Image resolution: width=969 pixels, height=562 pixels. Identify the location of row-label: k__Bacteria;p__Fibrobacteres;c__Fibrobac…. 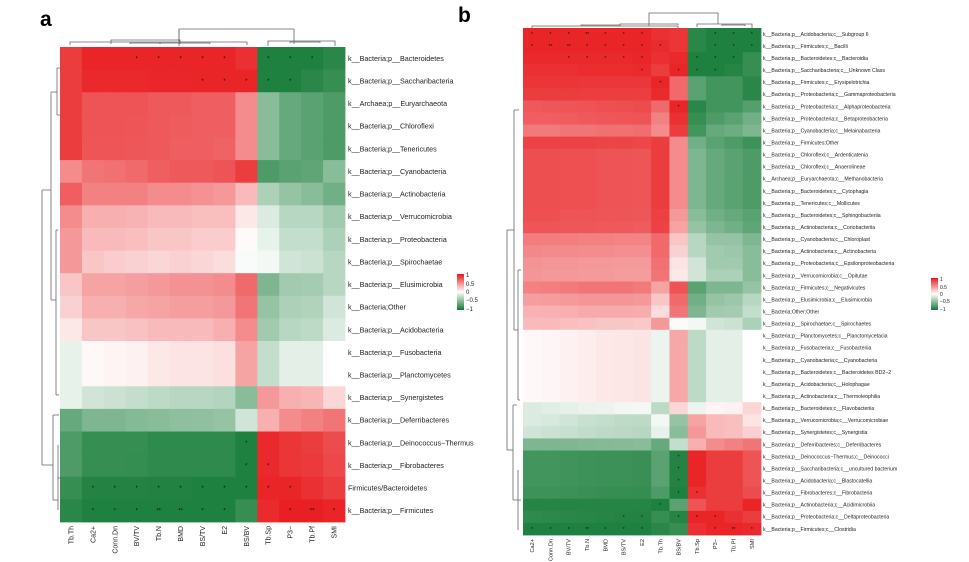
(817, 494).